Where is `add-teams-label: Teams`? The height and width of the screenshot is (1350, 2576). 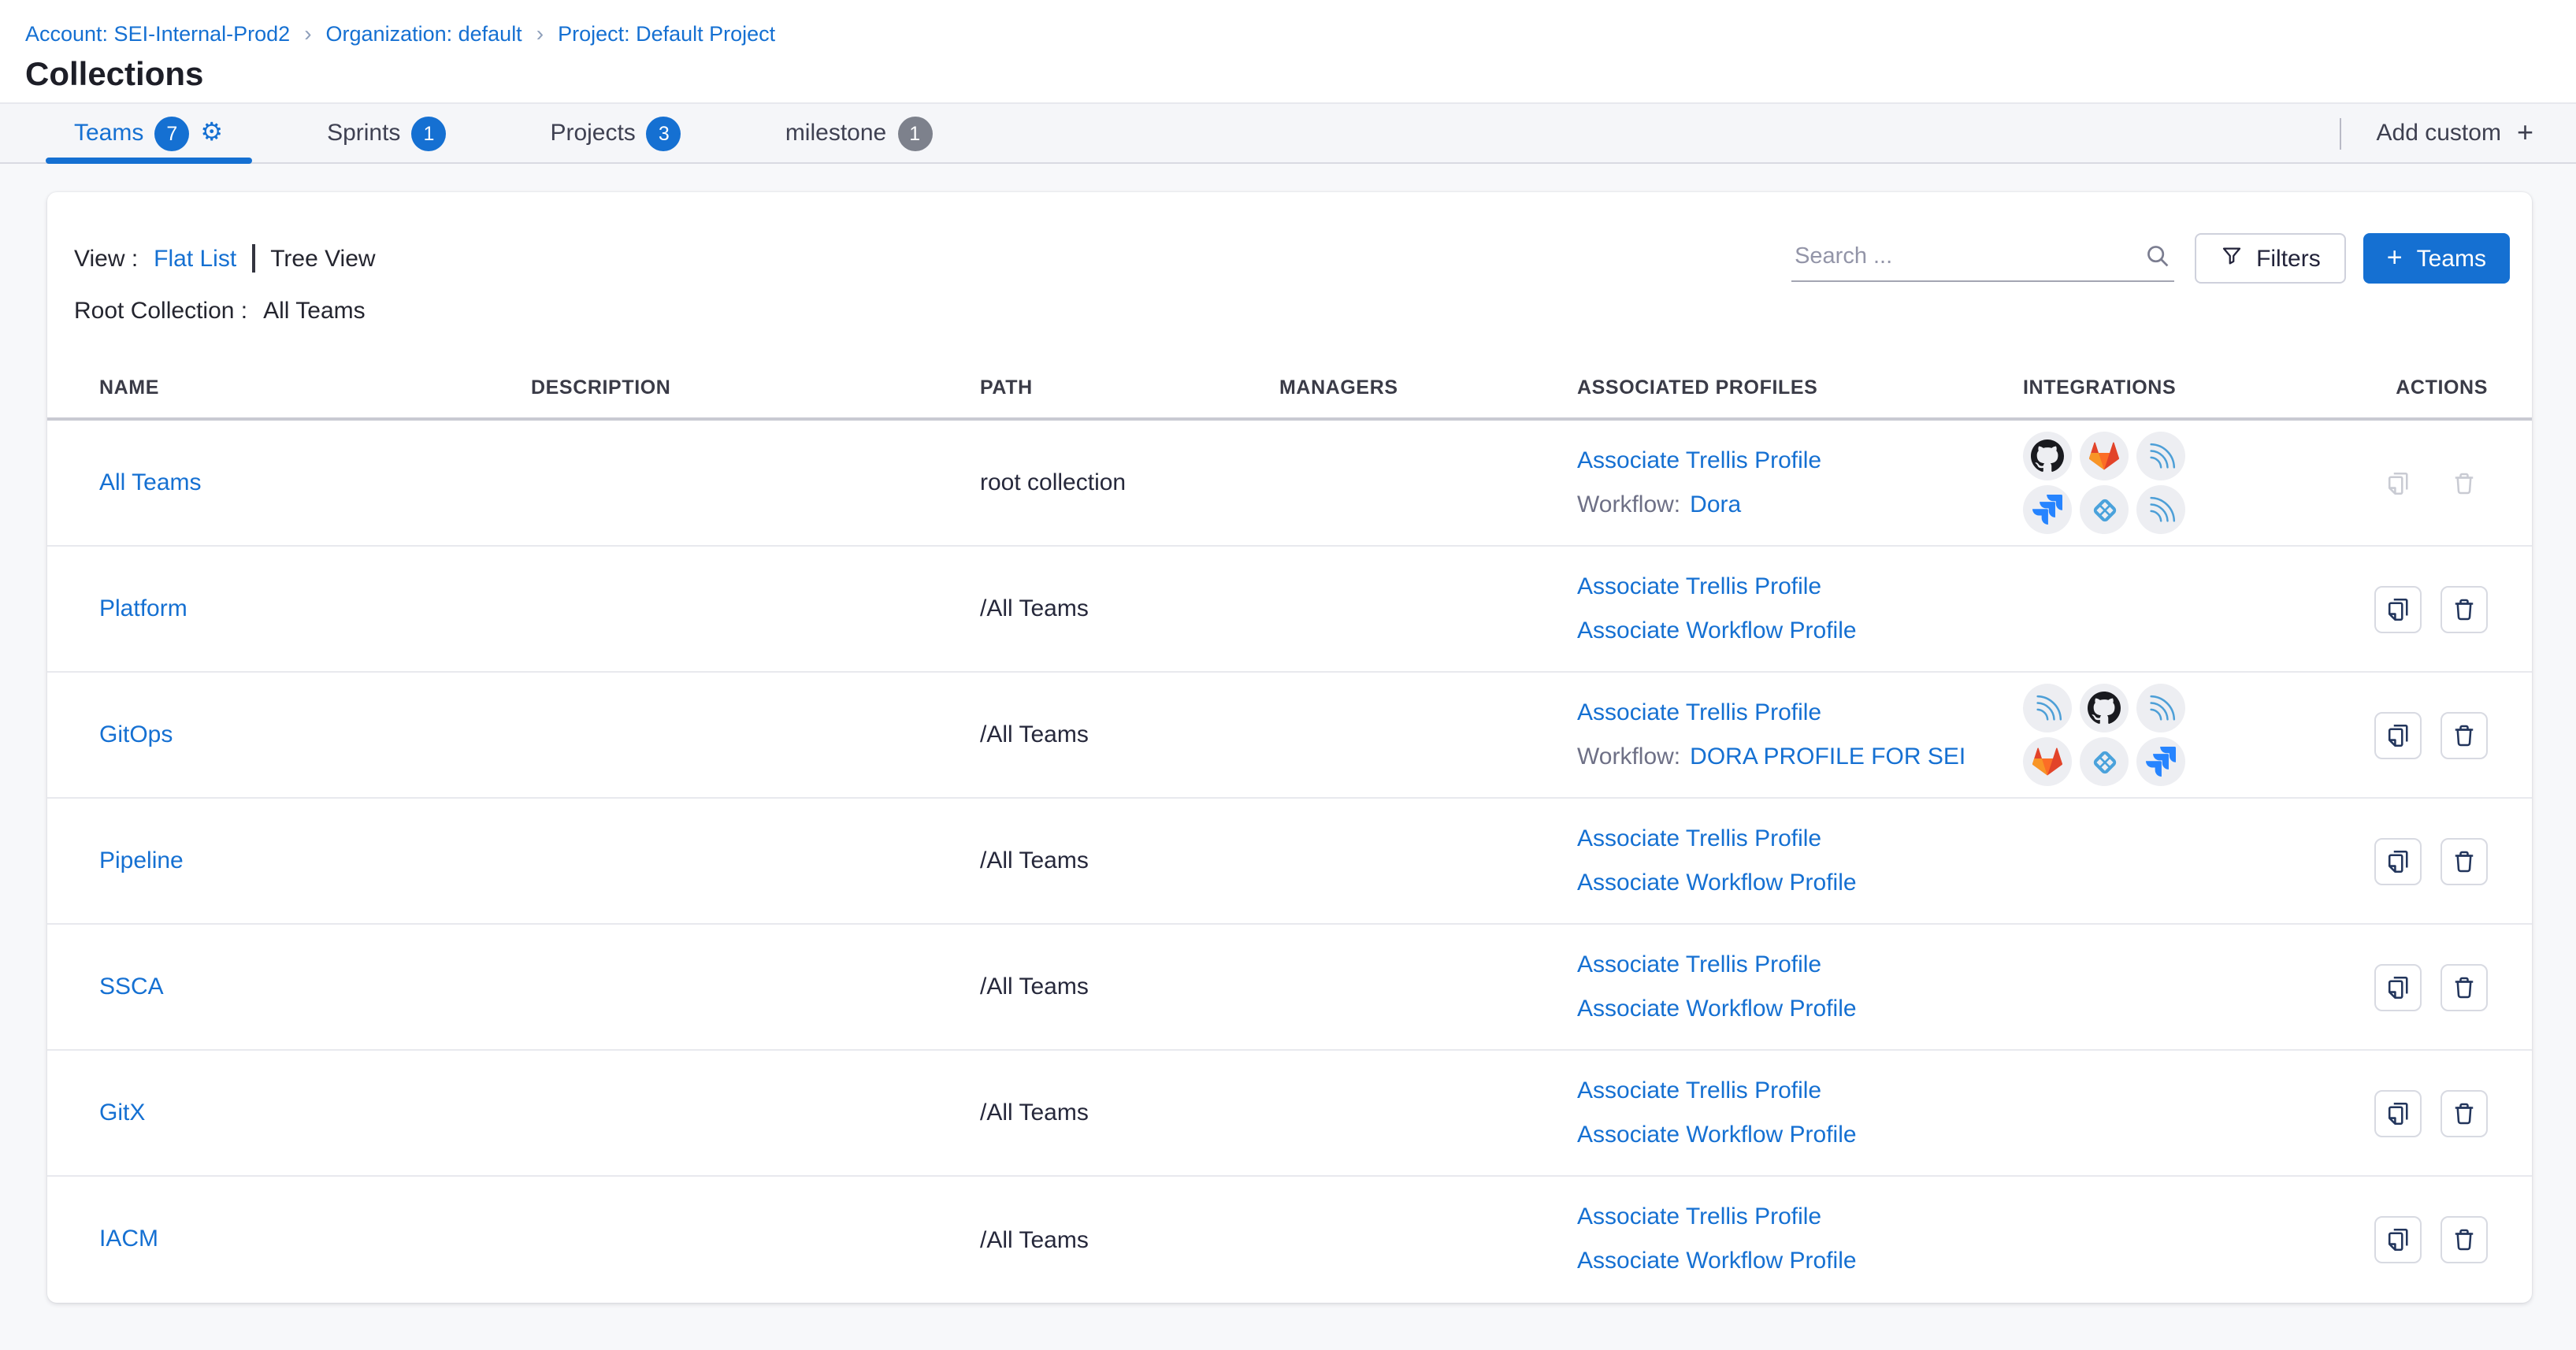 add-teams-label: Teams is located at coordinates (2451, 259).